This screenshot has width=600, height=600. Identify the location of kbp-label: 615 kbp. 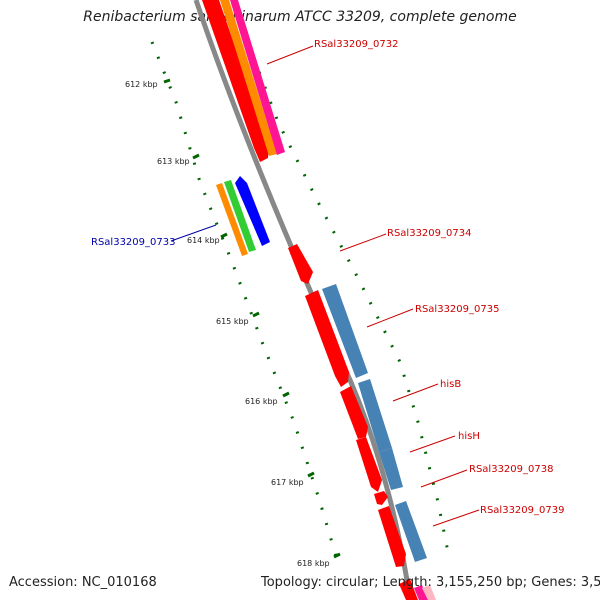
(232, 321).